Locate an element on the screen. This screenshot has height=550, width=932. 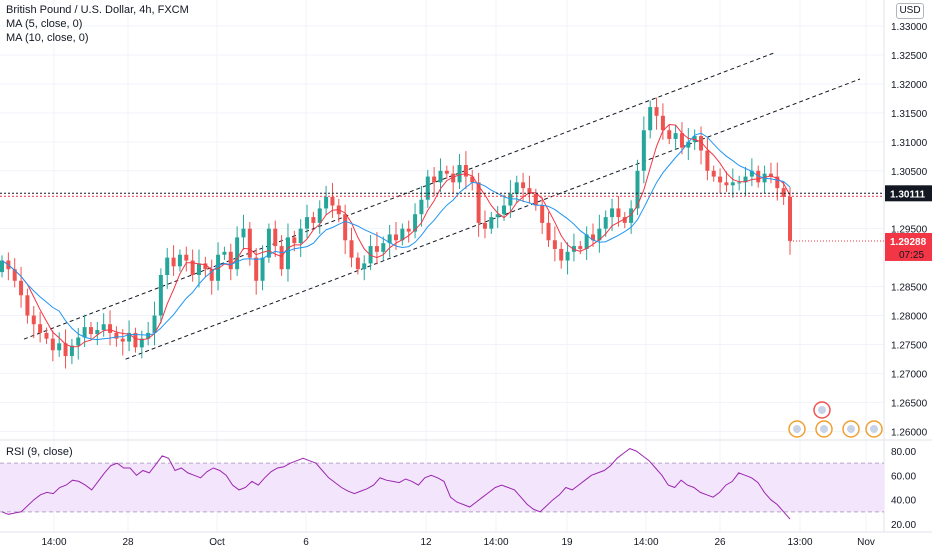
ma5-legend: MA (5, close, 0) is located at coordinates (44, 24).